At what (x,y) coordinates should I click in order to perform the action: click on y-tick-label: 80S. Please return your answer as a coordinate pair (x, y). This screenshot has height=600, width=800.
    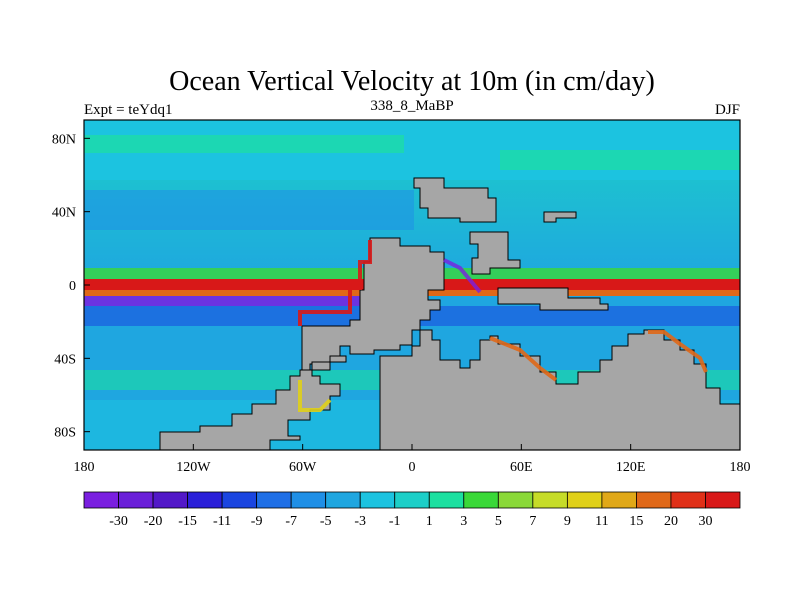
    Looking at the image, I should click on (65, 433).